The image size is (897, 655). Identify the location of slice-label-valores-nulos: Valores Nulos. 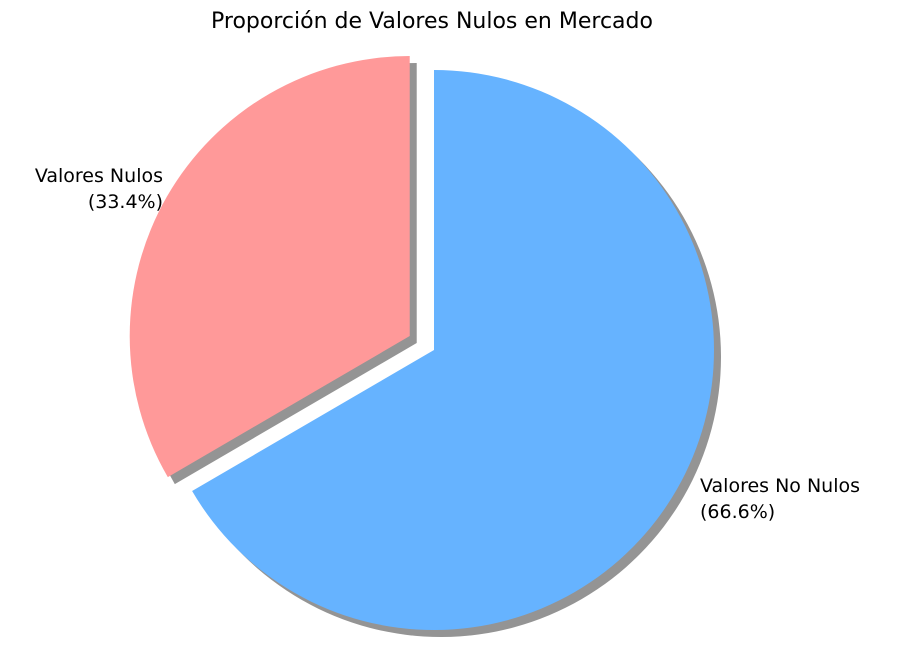
(99, 176).